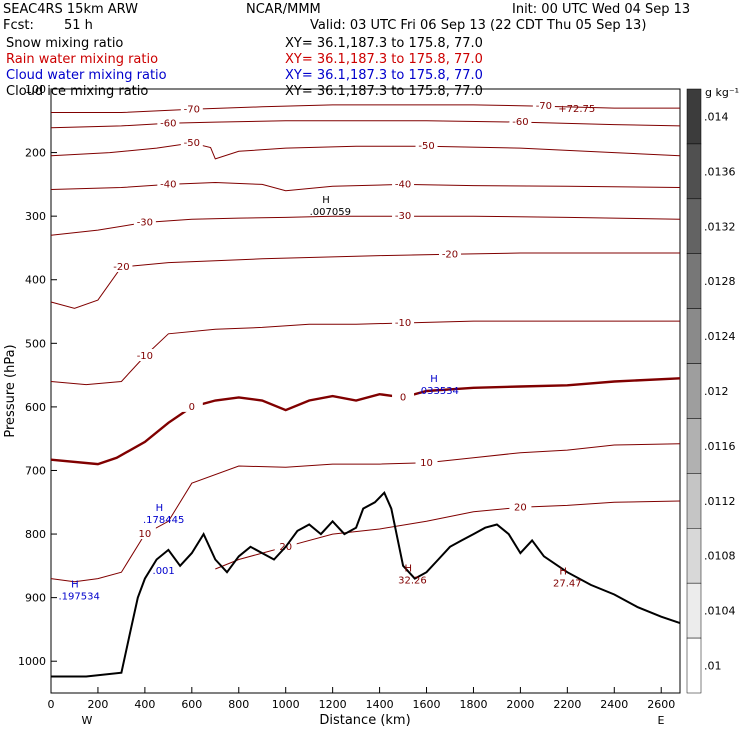  What do you see at coordinates (333, 704) in the screenshot?
I see `x-tick-label: 1200` at bounding box center [333, 704].